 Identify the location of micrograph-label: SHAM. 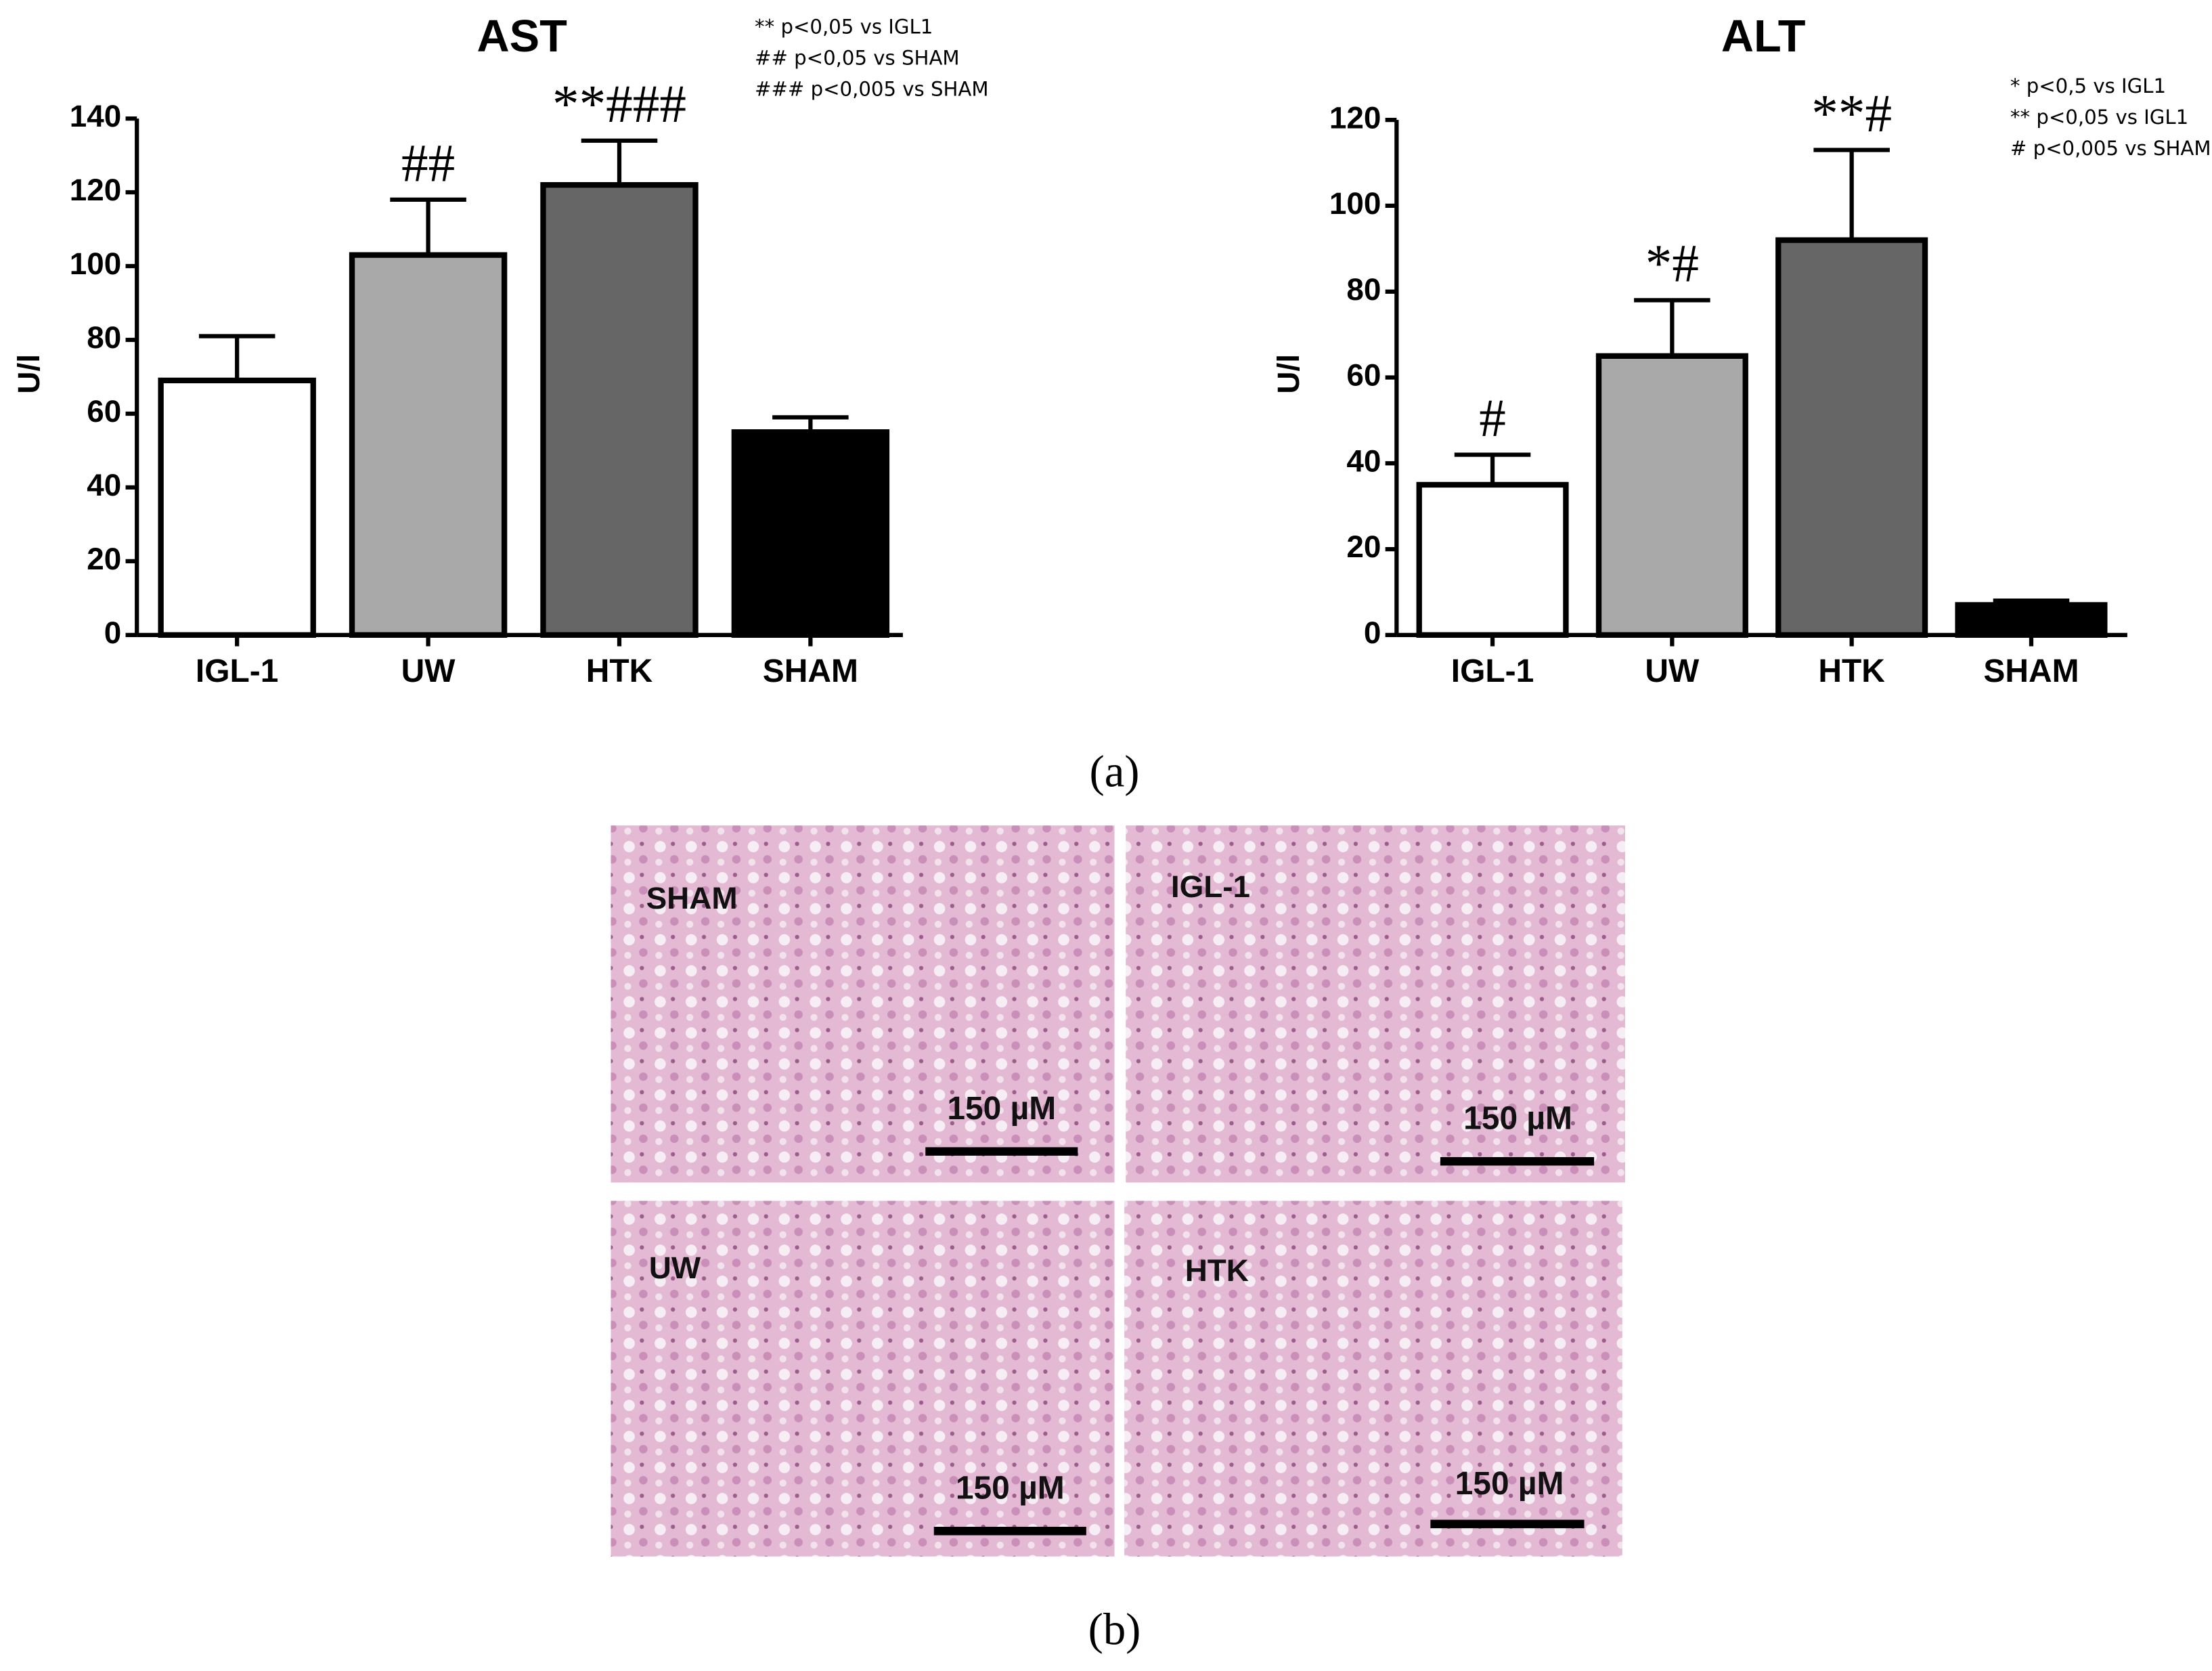
(692, 897).